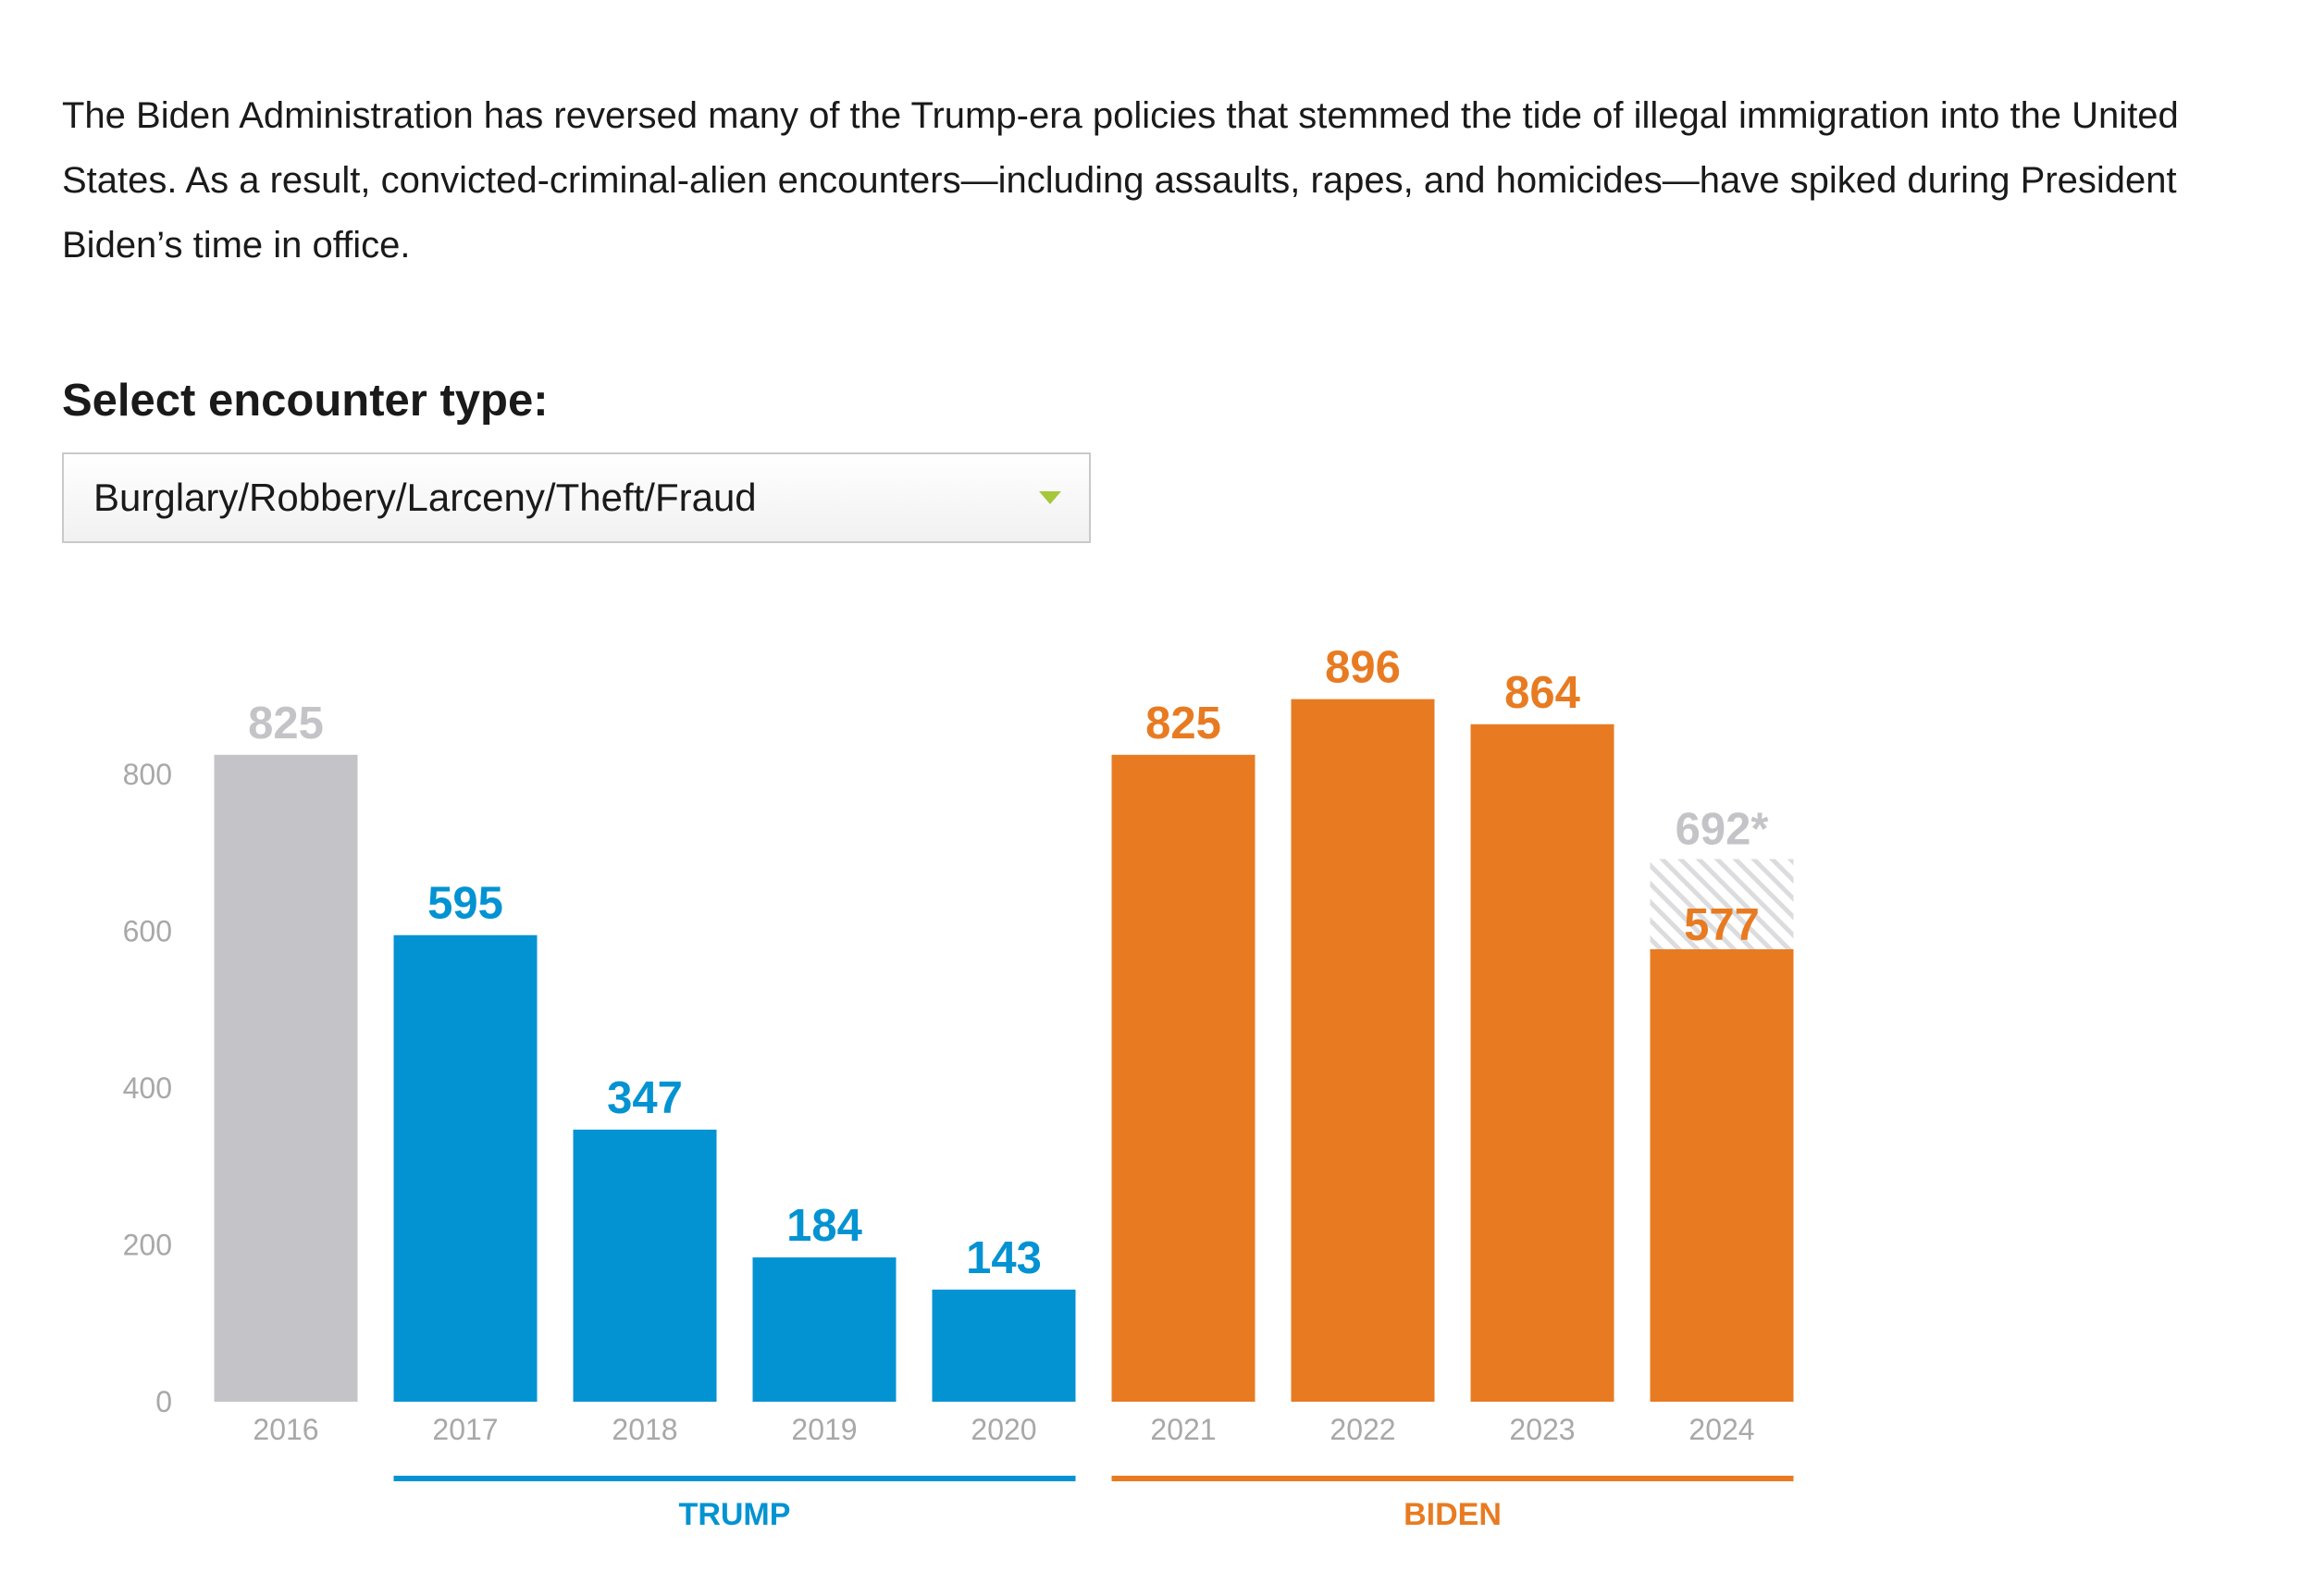 The height and width of the screenshot is (1596, 2313). What do you see at coordinates (1183, 1430) in the screenshot?
I see `x-tick-label: 2021` at bounding box center [1183, 1430].